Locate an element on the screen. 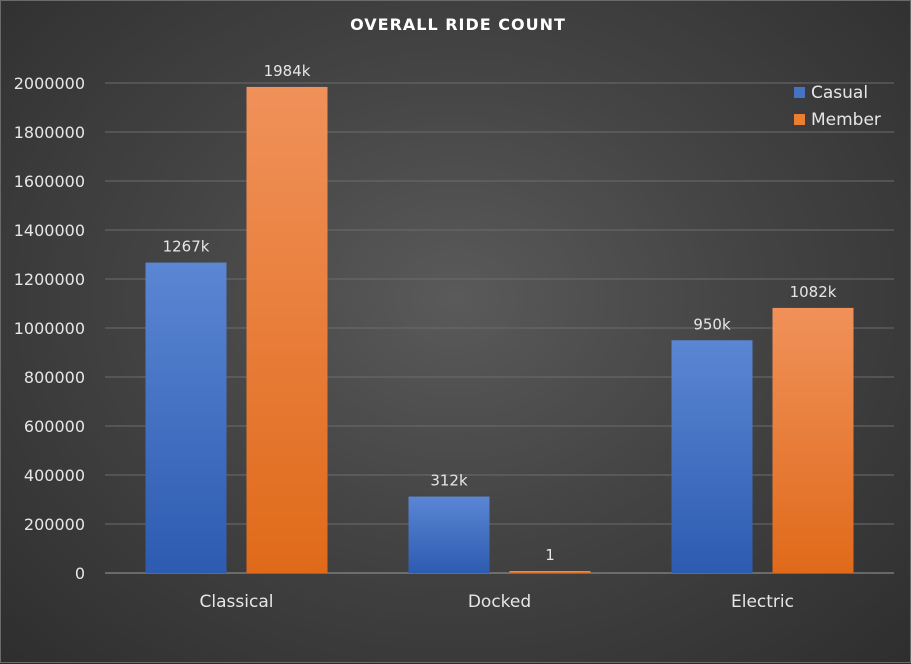 The image size is (911, 664). x-category-label: Classical is located at coordinates (237, 602).